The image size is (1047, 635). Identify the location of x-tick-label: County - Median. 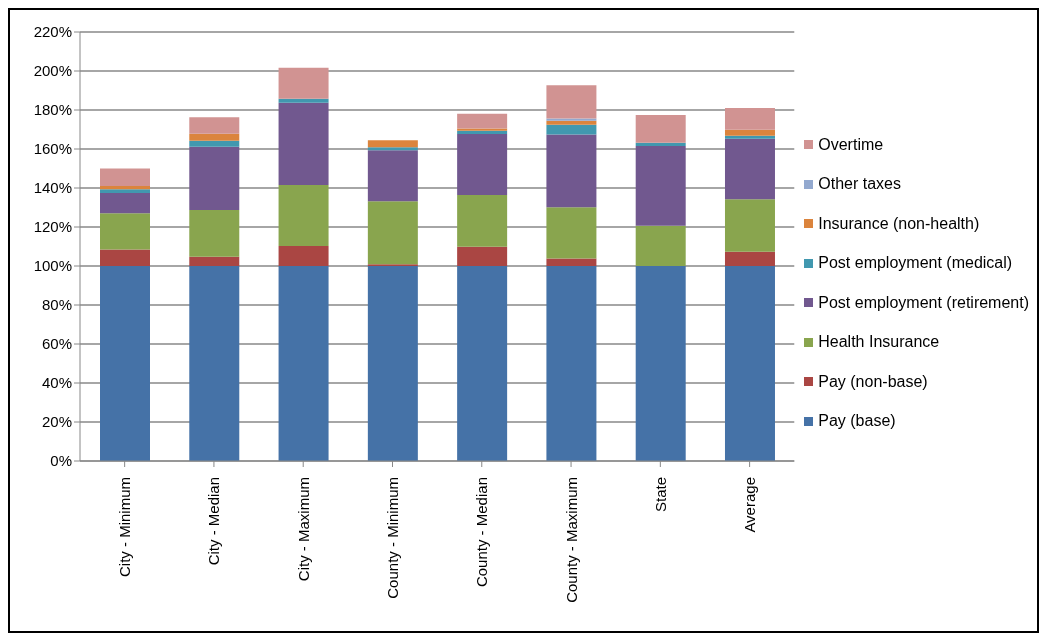
(482, 532).